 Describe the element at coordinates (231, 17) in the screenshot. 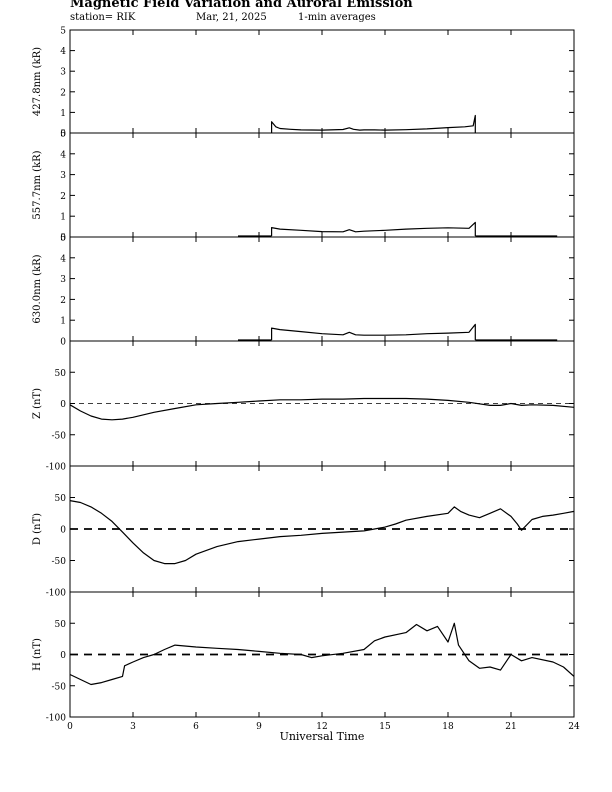

I see `date-label: Mar, 21, 2025` at that location.